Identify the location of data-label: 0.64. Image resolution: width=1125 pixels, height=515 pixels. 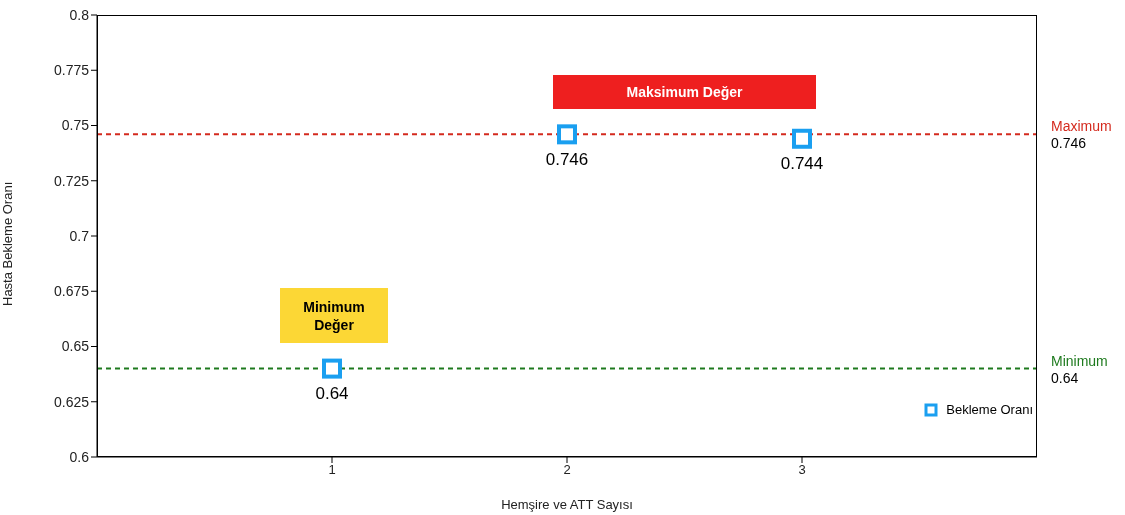
(332, 394).